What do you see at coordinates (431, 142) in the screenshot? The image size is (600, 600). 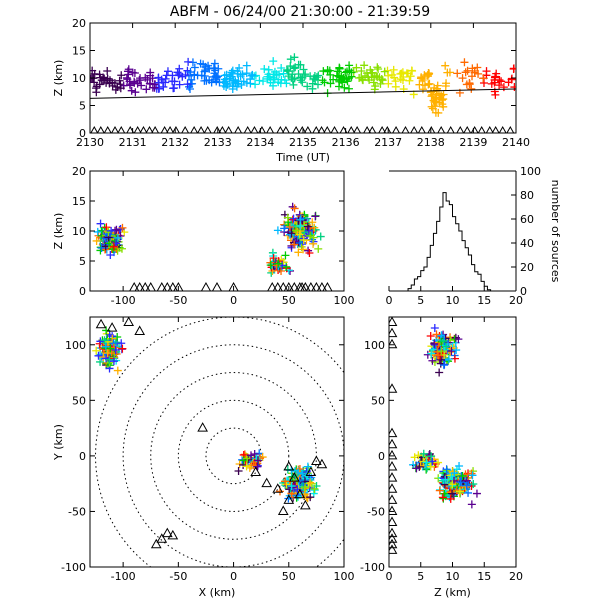 I see `time-height-xtick-label: 2138` at bounding box center [431, 142].